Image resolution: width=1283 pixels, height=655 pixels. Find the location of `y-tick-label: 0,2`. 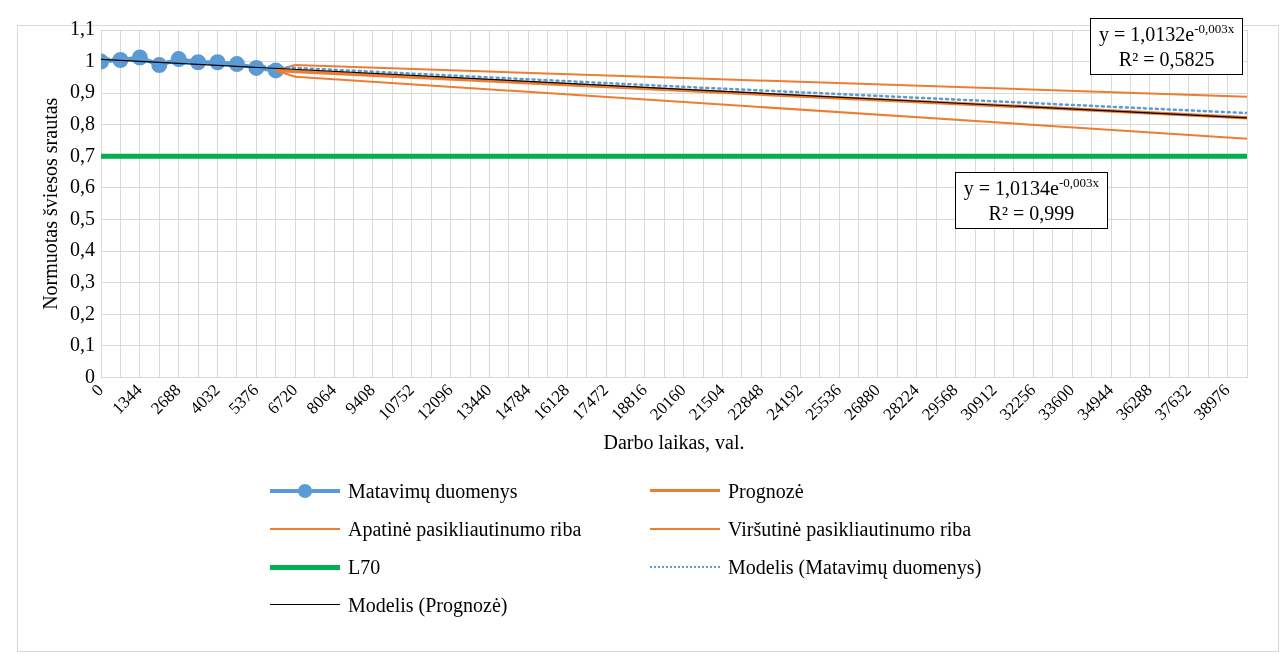

y-tick-label: 0,2 is located at coordinates (82, 312).